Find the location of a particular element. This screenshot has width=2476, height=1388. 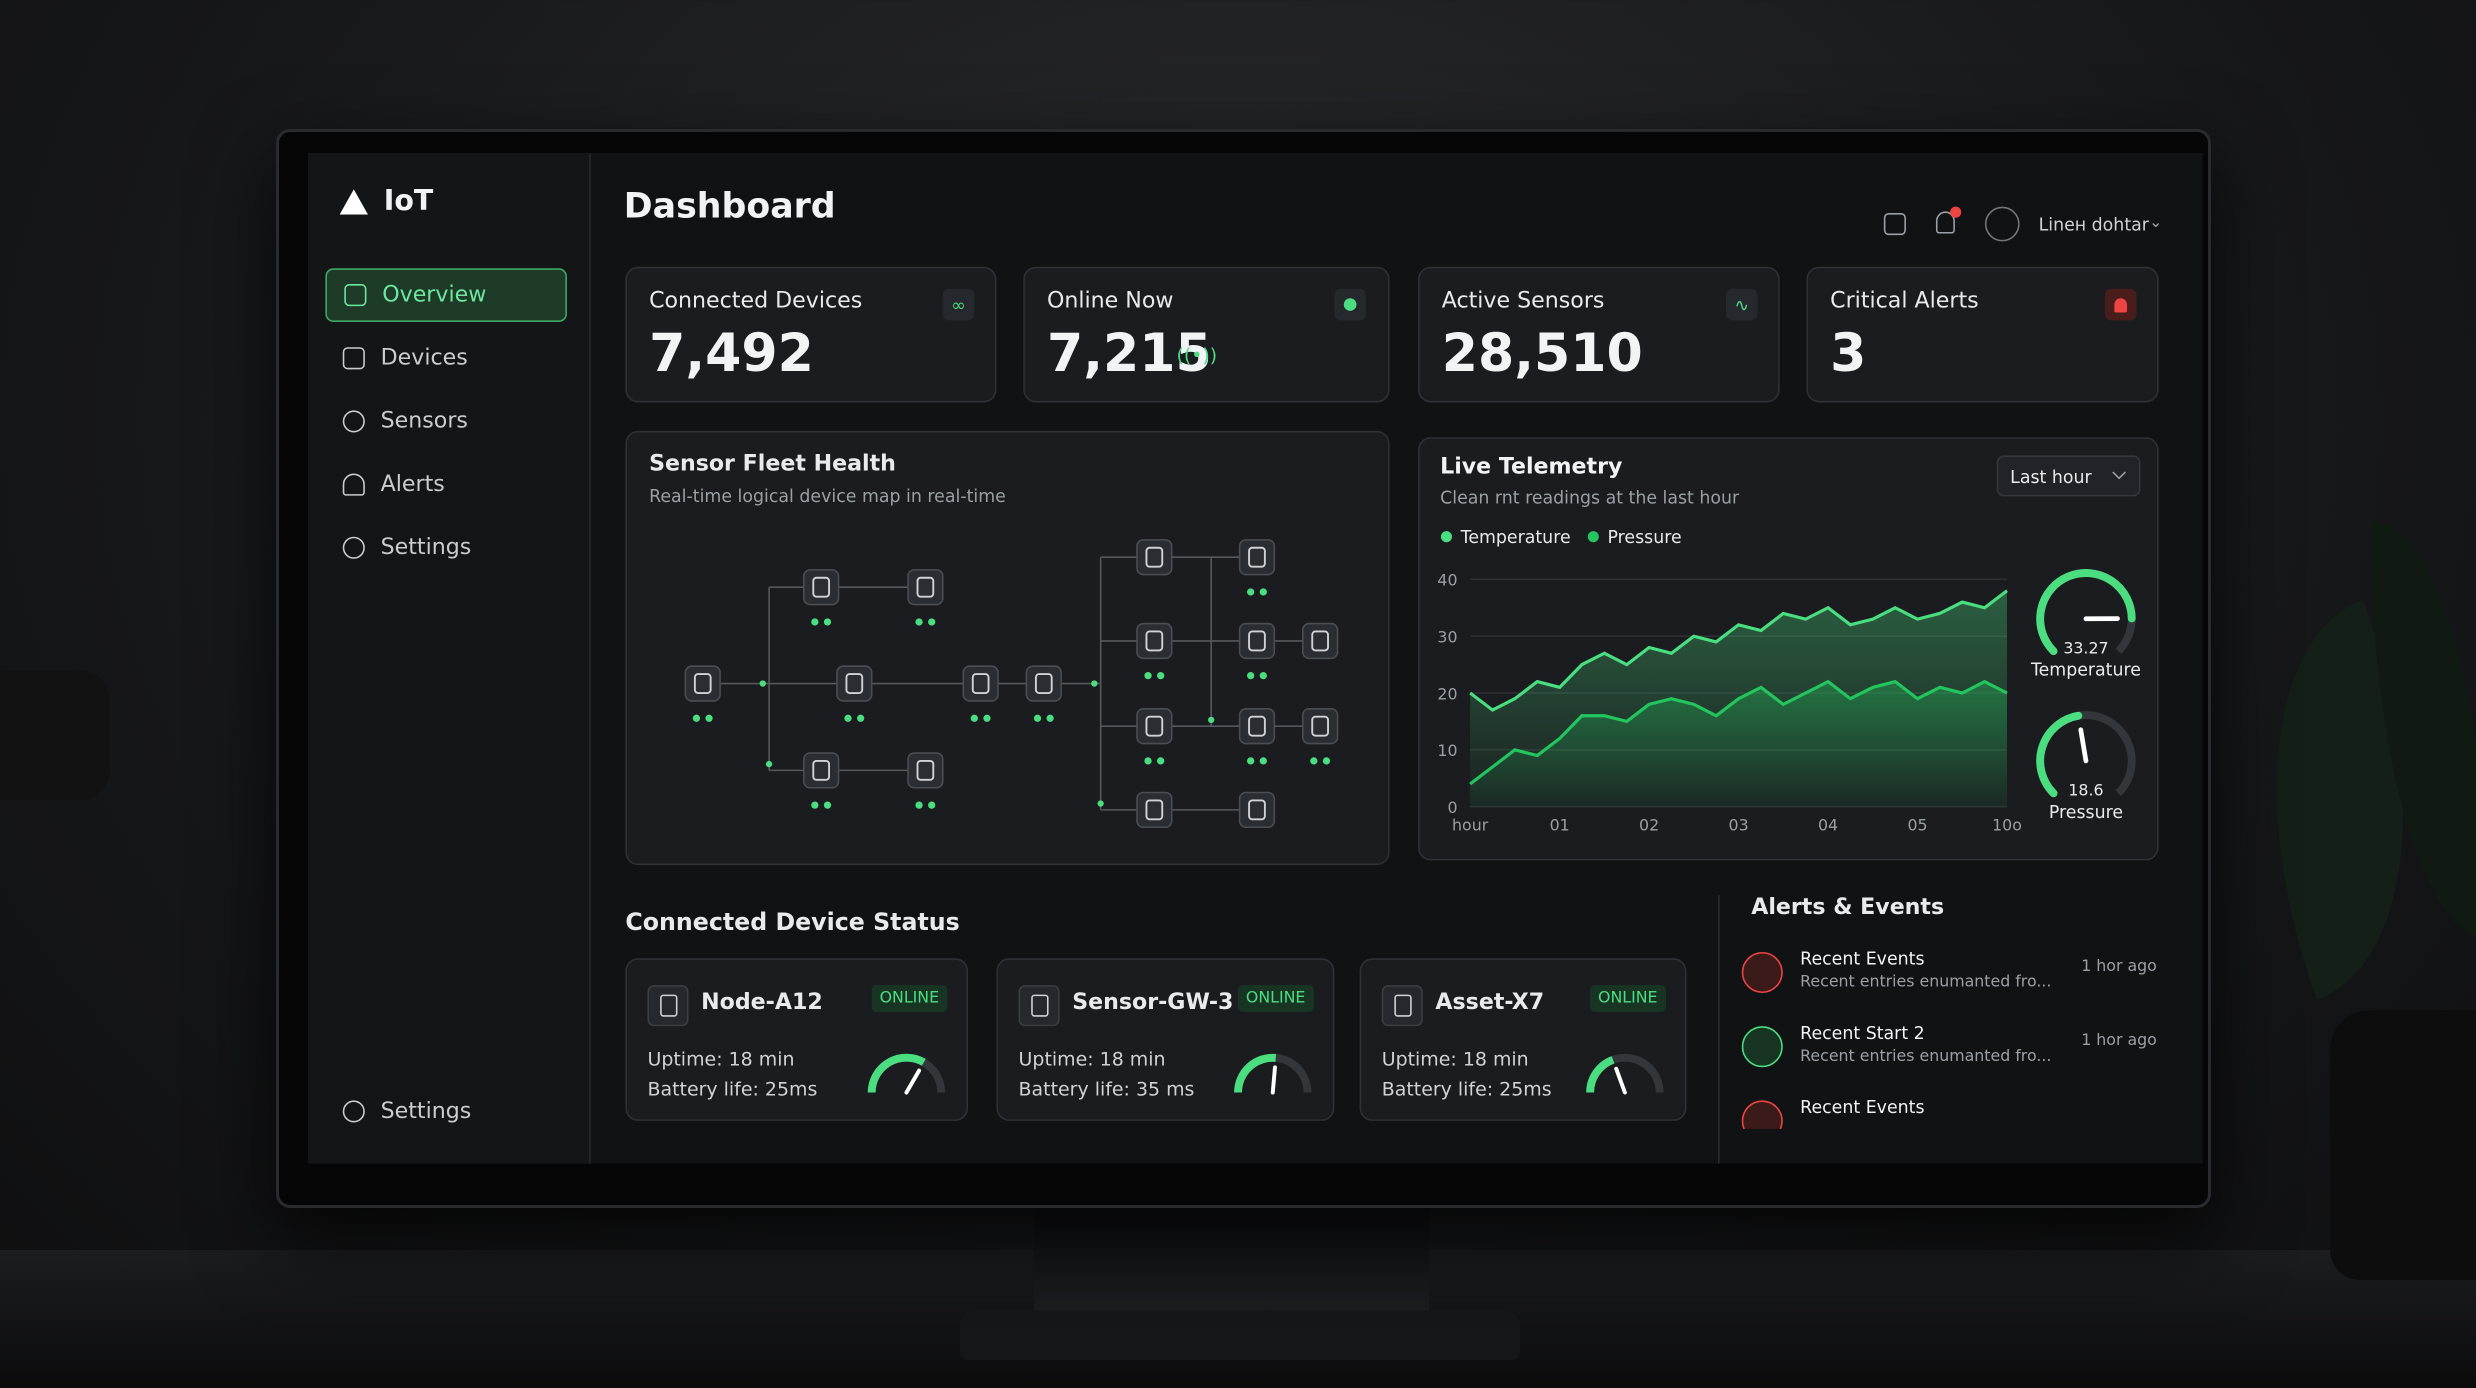

plant-pot is located at coordinates (2403, 1145).